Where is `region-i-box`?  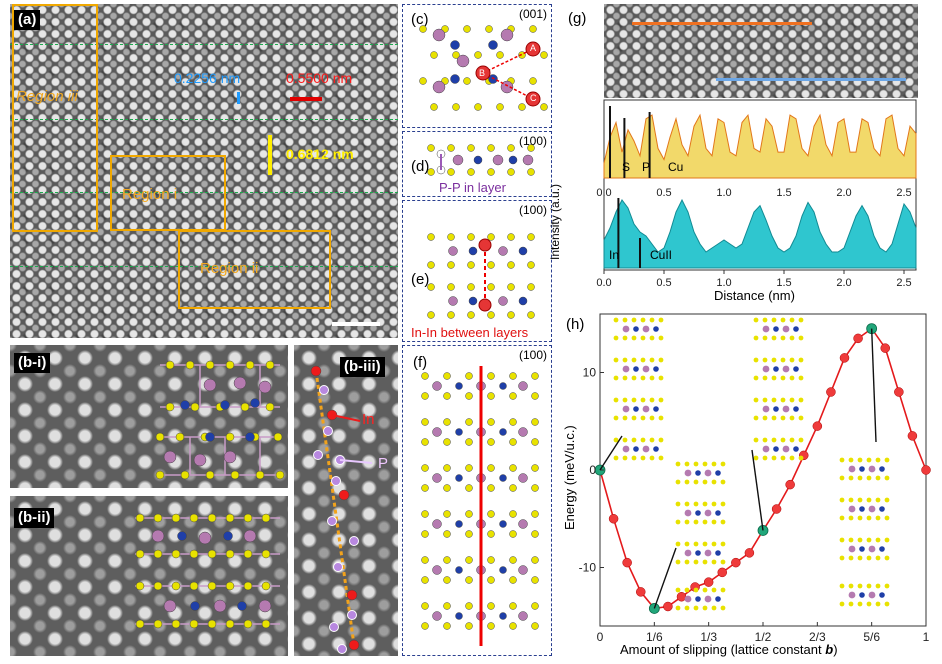 region-i-box is located at coordinates (168, 193).